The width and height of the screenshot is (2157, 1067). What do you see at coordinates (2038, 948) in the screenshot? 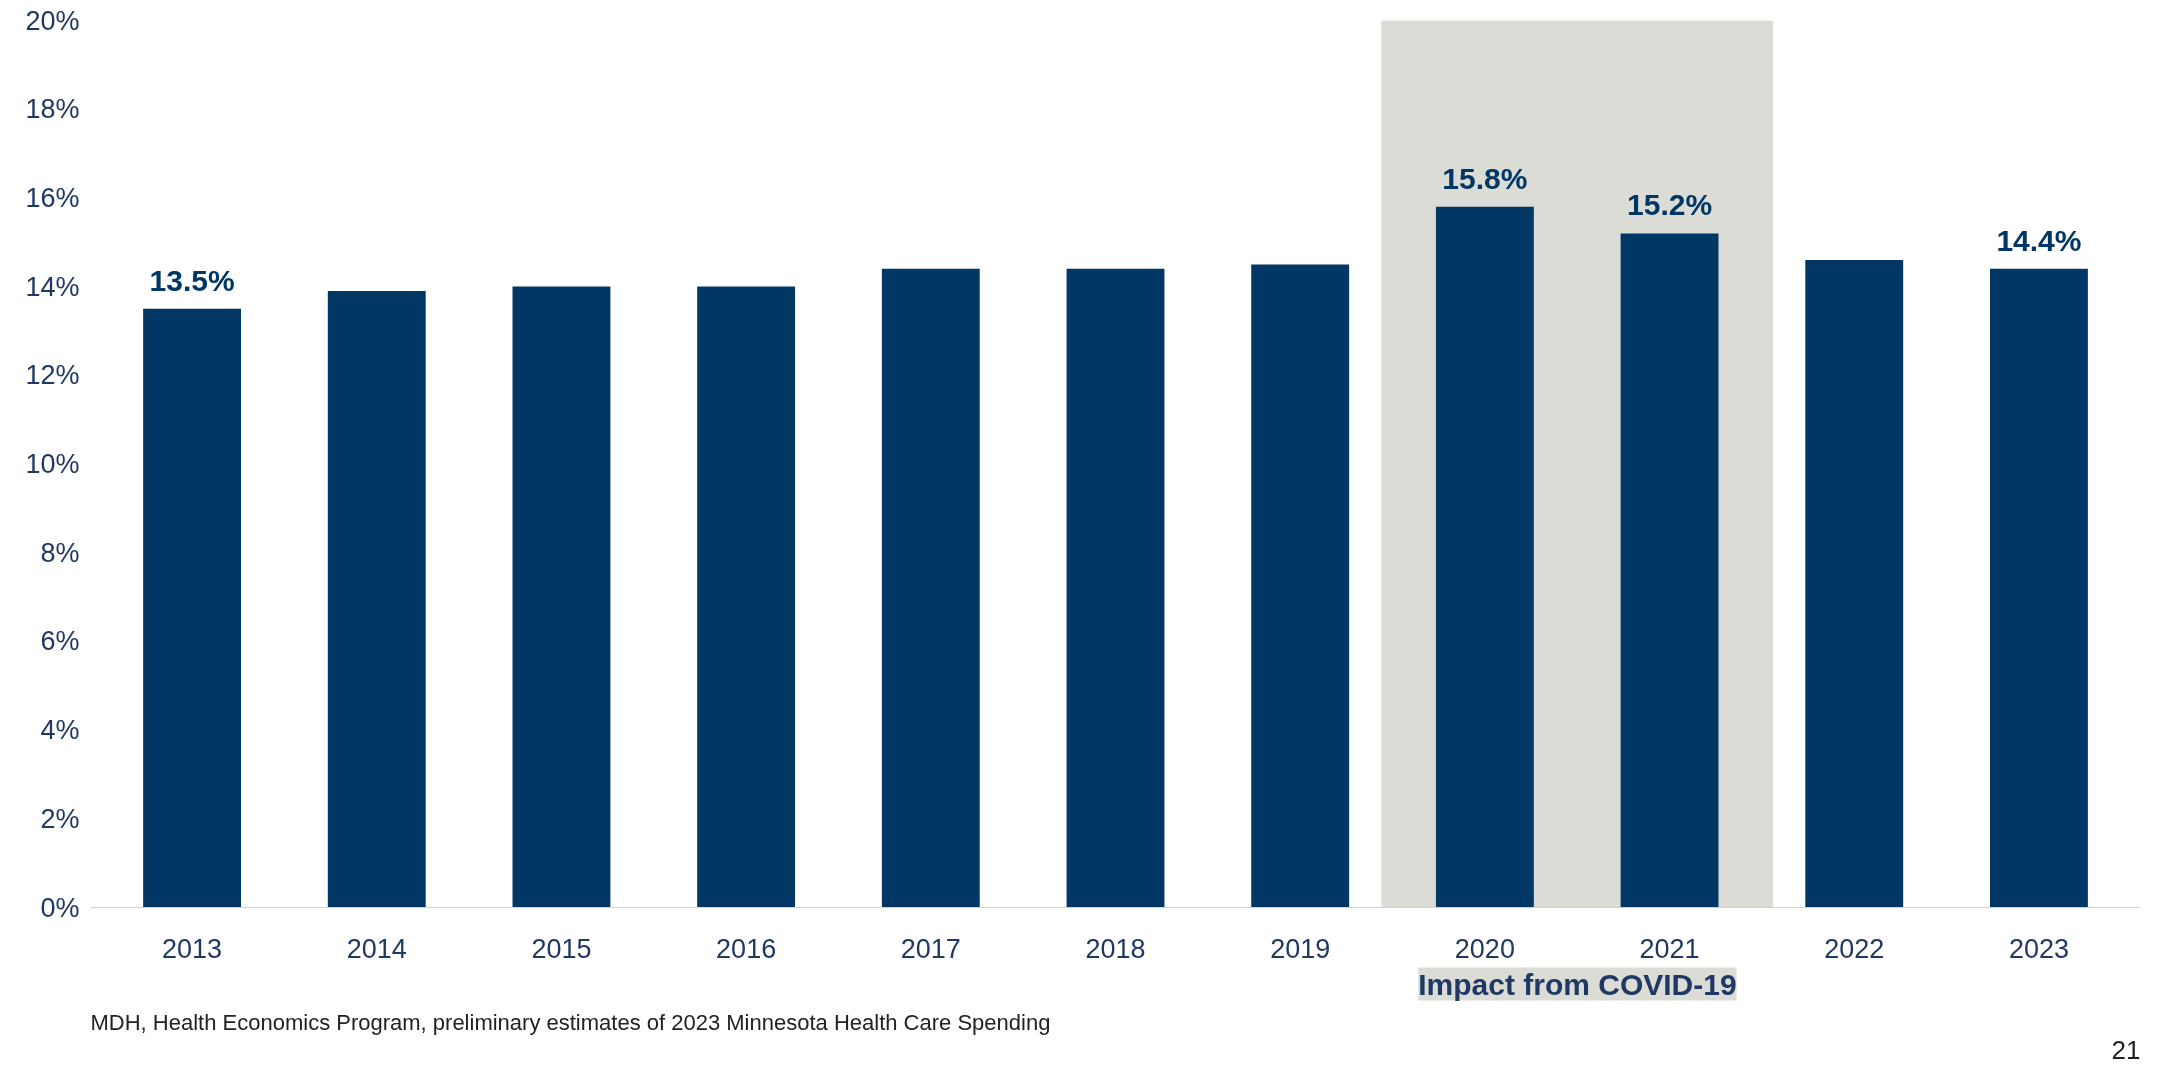
I see `x-tick-label: 2023` at bounding box center [2038, 948].